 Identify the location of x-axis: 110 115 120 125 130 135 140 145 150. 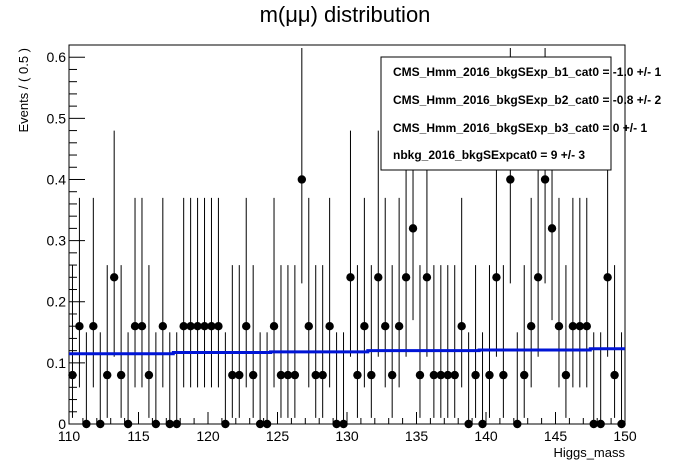
(347, 428).